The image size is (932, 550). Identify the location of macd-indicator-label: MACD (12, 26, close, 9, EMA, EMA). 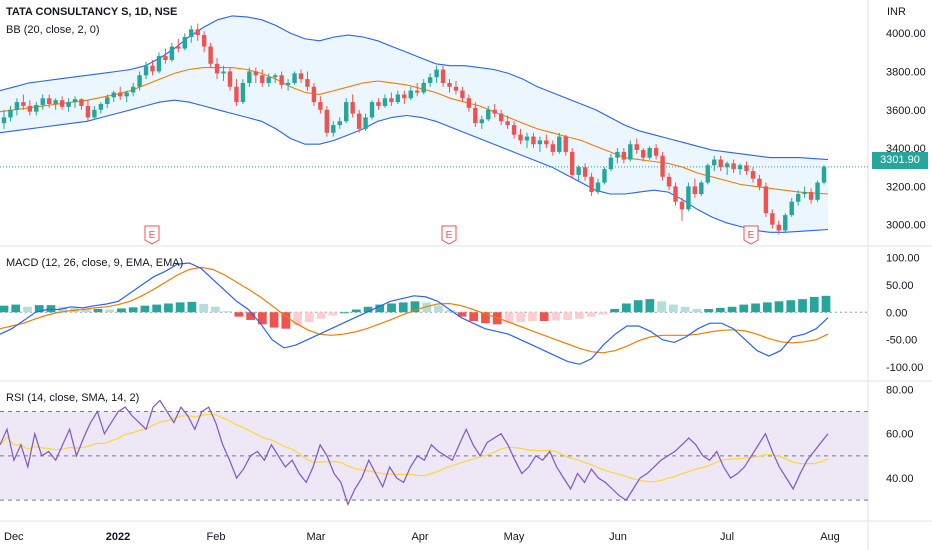
(95, 263).